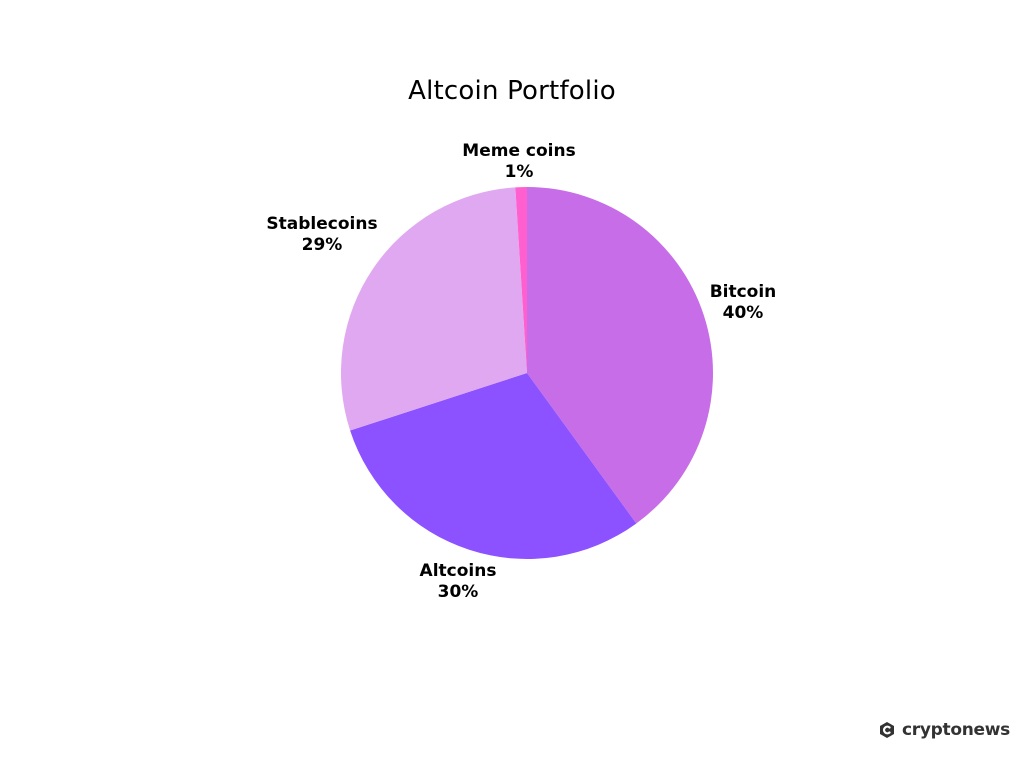 The width and height of the screenshot is (1024, 768). What do you see at coordinates (434, 309) in the screenshot?
I see `pie-slice-stablecoins` at bounding box center [434, 309].